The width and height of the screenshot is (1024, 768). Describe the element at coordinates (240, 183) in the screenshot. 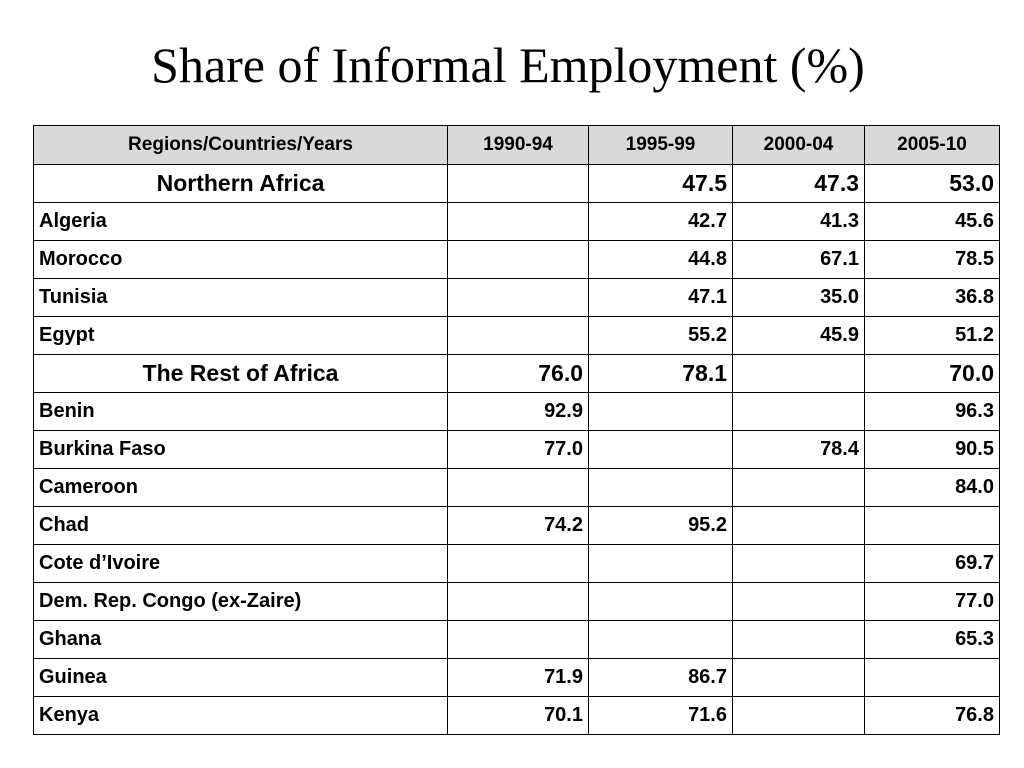

I see `region-name-cell: Northern Africa` at that location.